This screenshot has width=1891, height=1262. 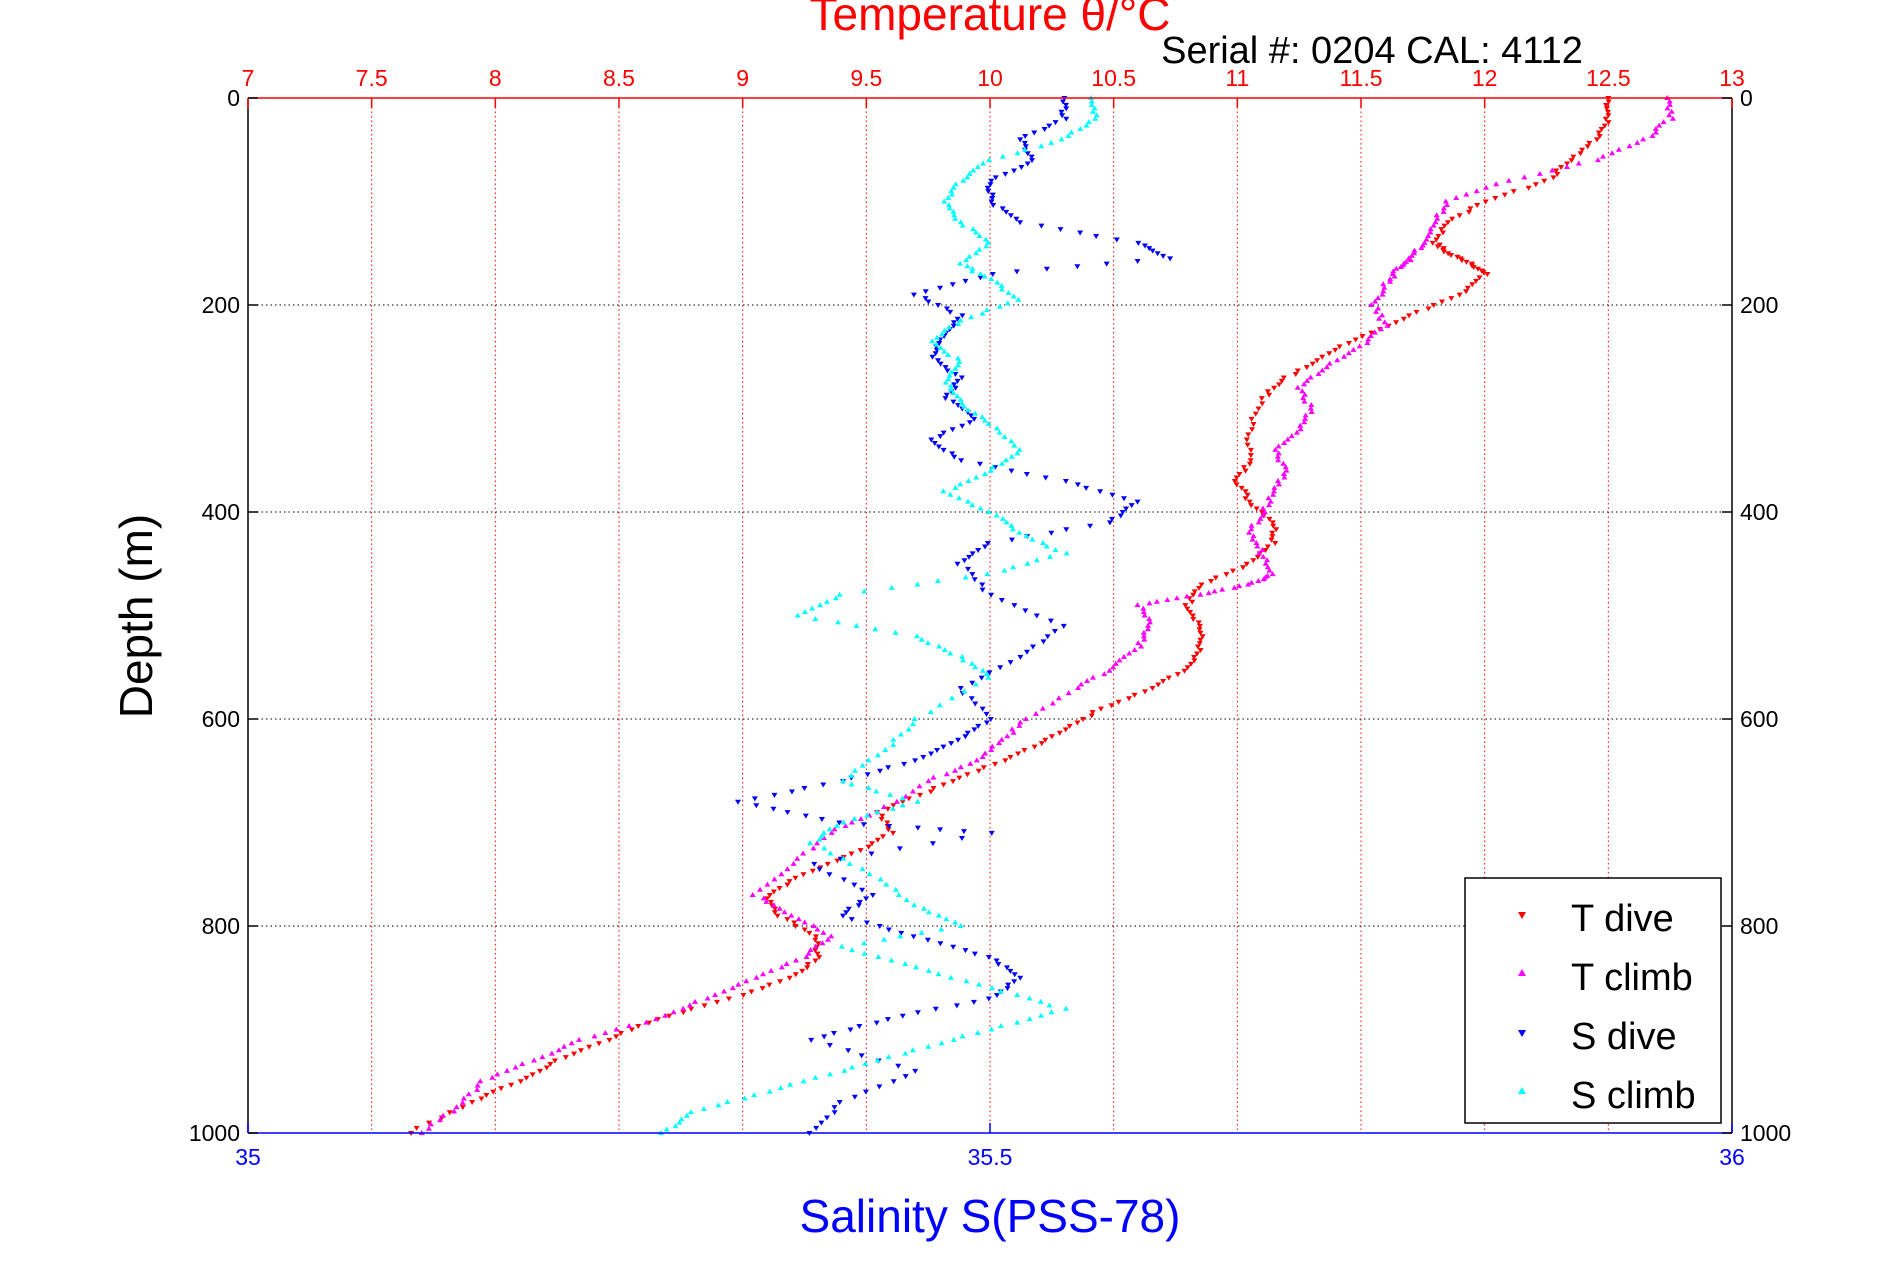 What do you see at coordinates (1372, 51) in the screenshot?
I see `serial-cal-label: Serial #: 0204 CAL: 4112` at bounding box center [1372, 51].